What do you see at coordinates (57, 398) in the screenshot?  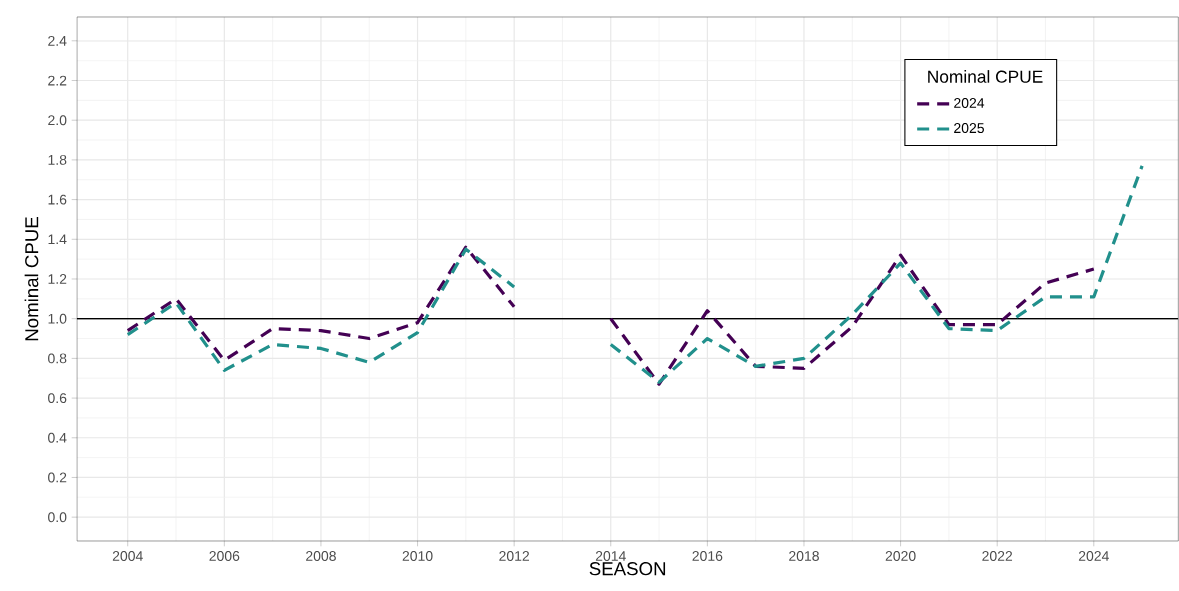 I see `y-tick-label: 0.6` at bounding box center [57, 398].